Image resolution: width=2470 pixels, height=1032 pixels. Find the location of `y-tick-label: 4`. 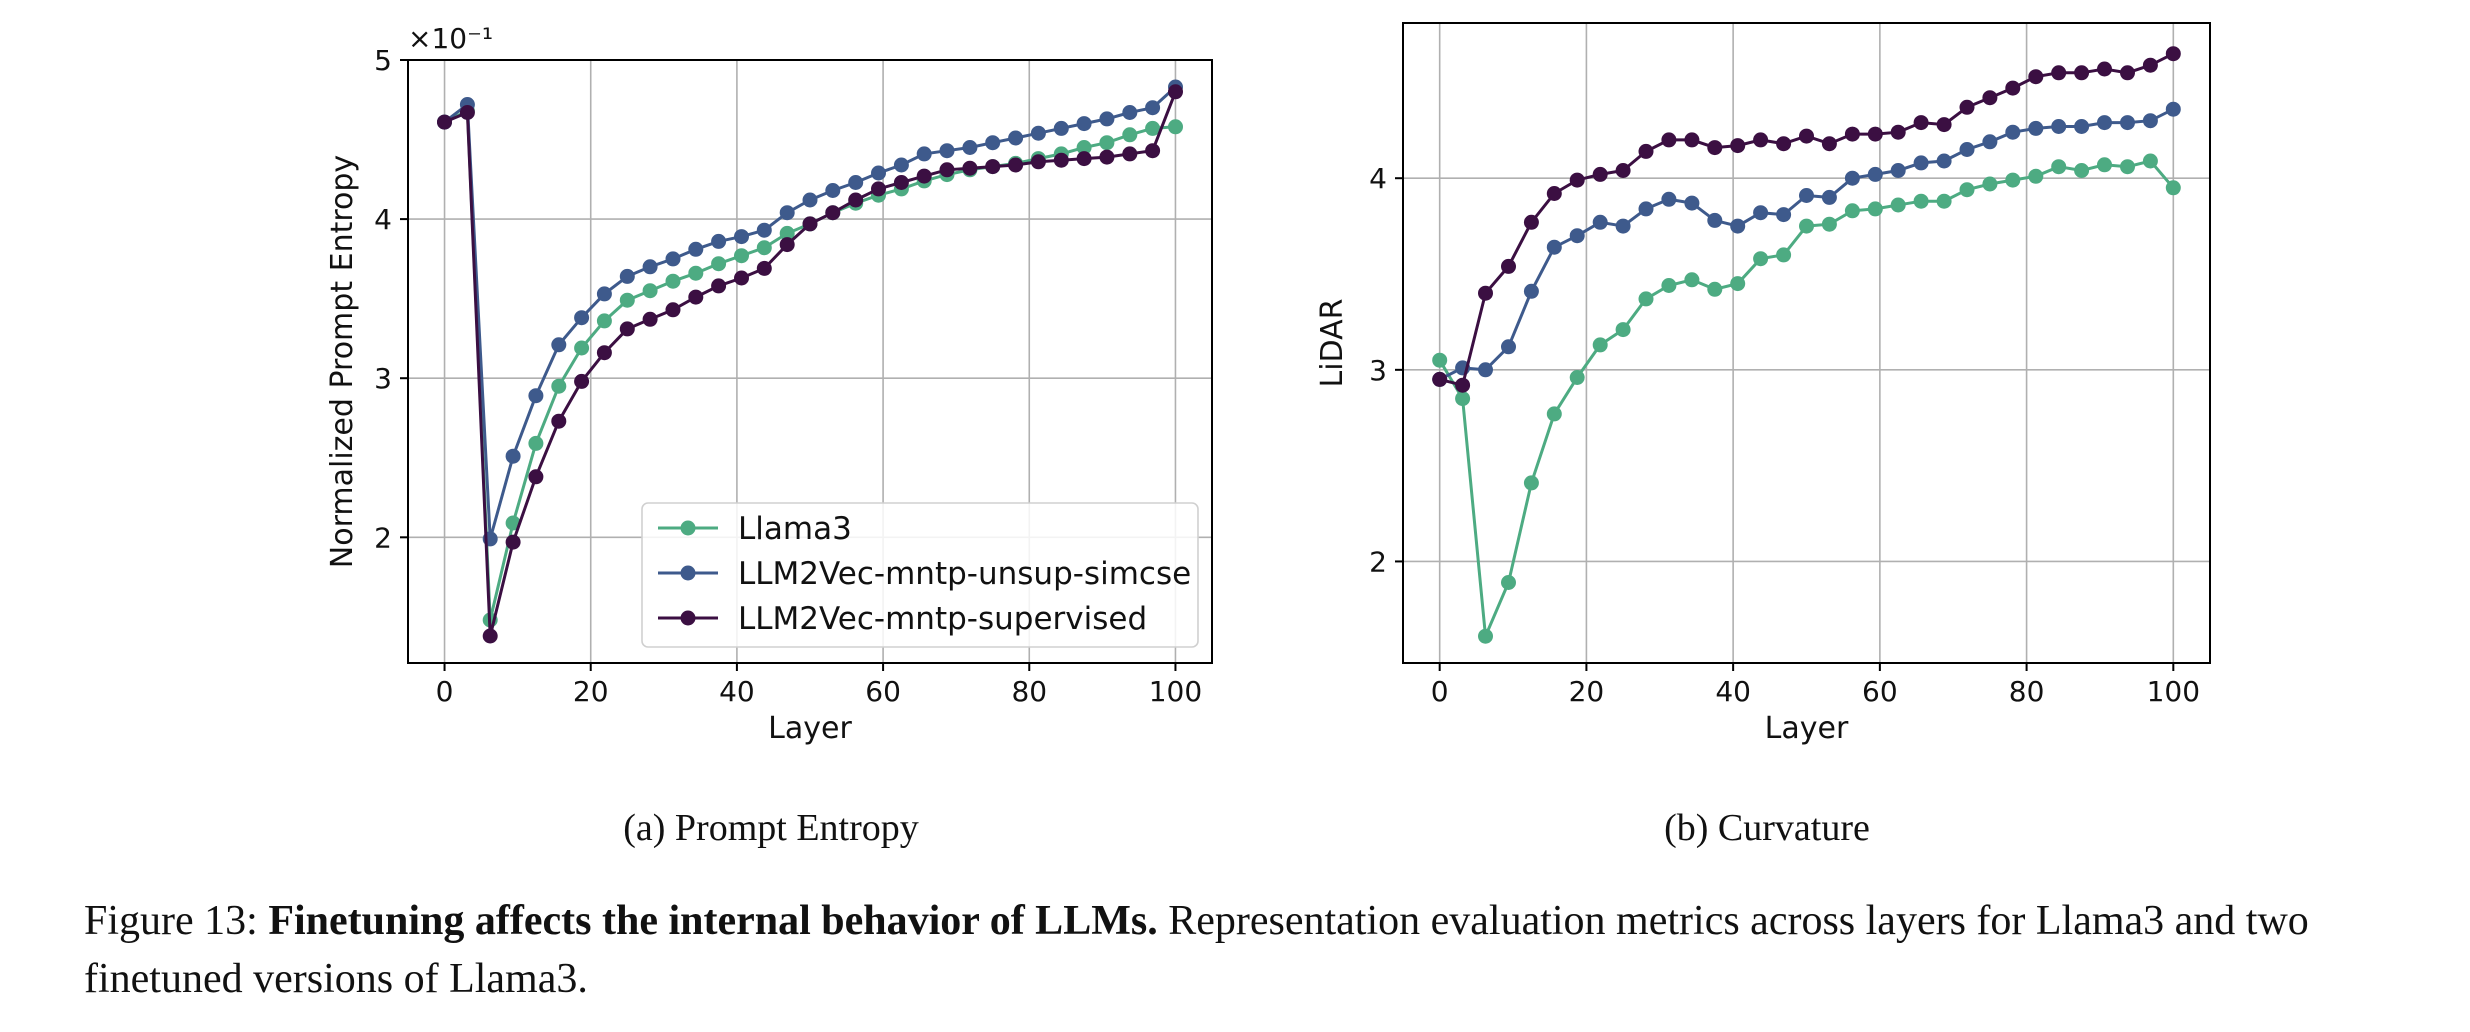

y-tick-label: 4 is located at coordinates (1378, 178).